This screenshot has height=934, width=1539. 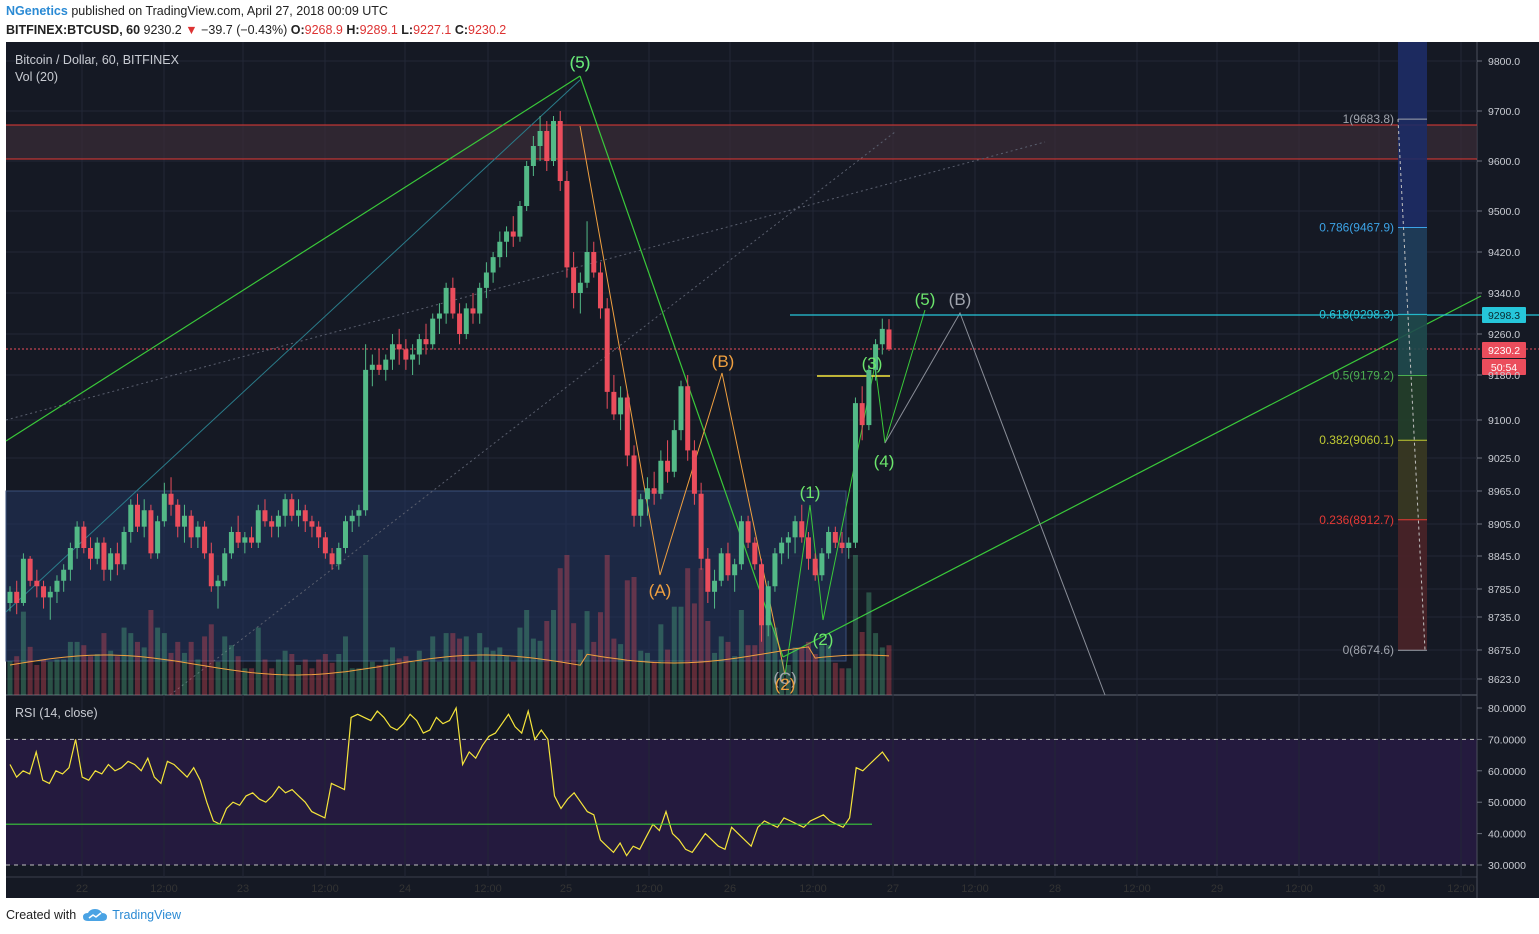 What do you see at coordinates (1379, 889) in the screenshot?
I see `x-tick-label: 30` at bounding box center [1379, 889].